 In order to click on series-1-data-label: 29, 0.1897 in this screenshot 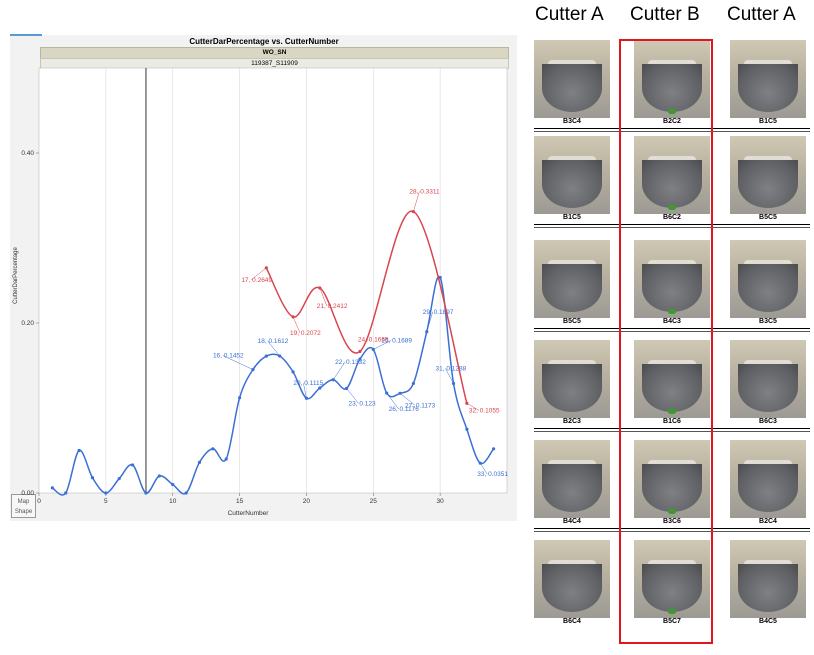, I will do `click(438, 312)`.